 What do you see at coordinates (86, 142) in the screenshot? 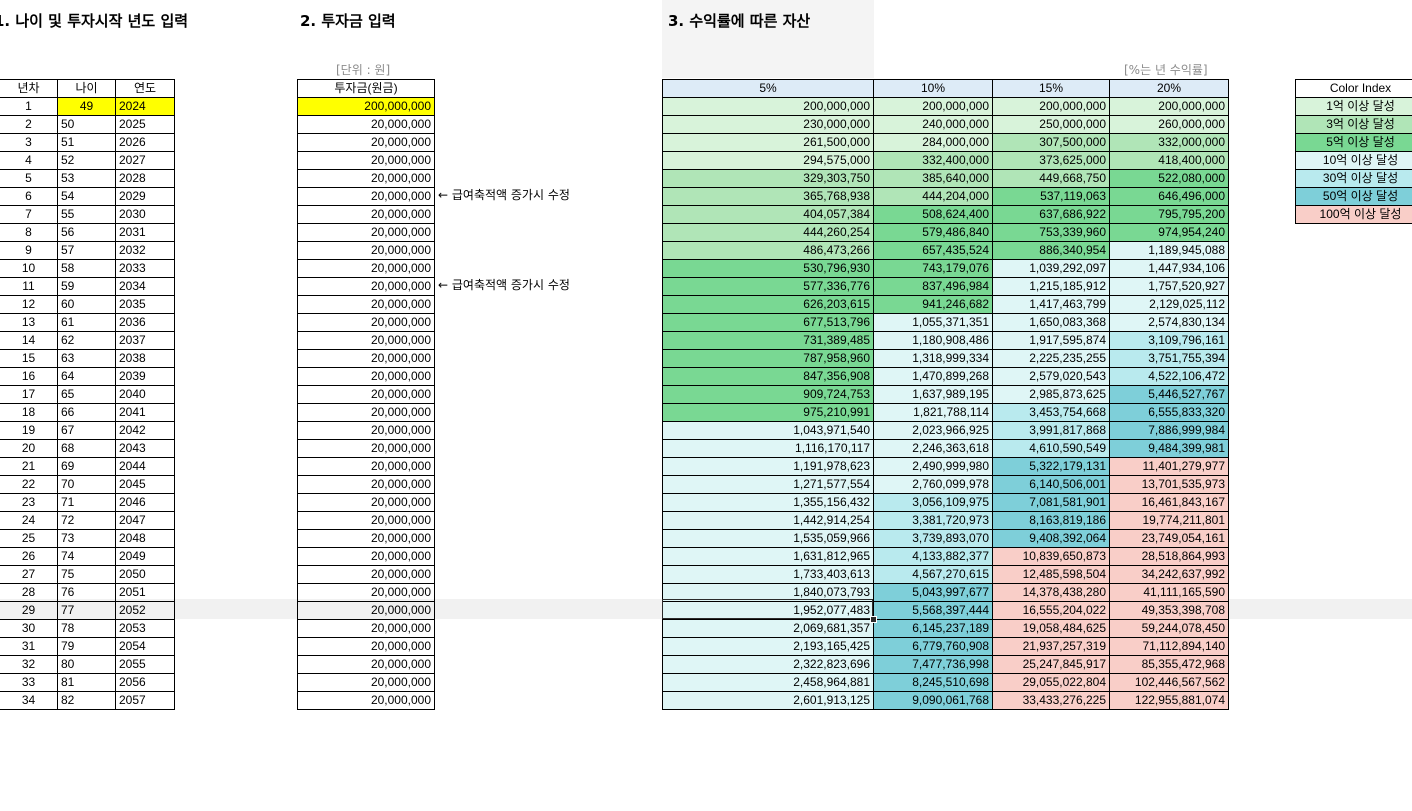
I see `age-cell: 51` at bounding box center [86, 142].